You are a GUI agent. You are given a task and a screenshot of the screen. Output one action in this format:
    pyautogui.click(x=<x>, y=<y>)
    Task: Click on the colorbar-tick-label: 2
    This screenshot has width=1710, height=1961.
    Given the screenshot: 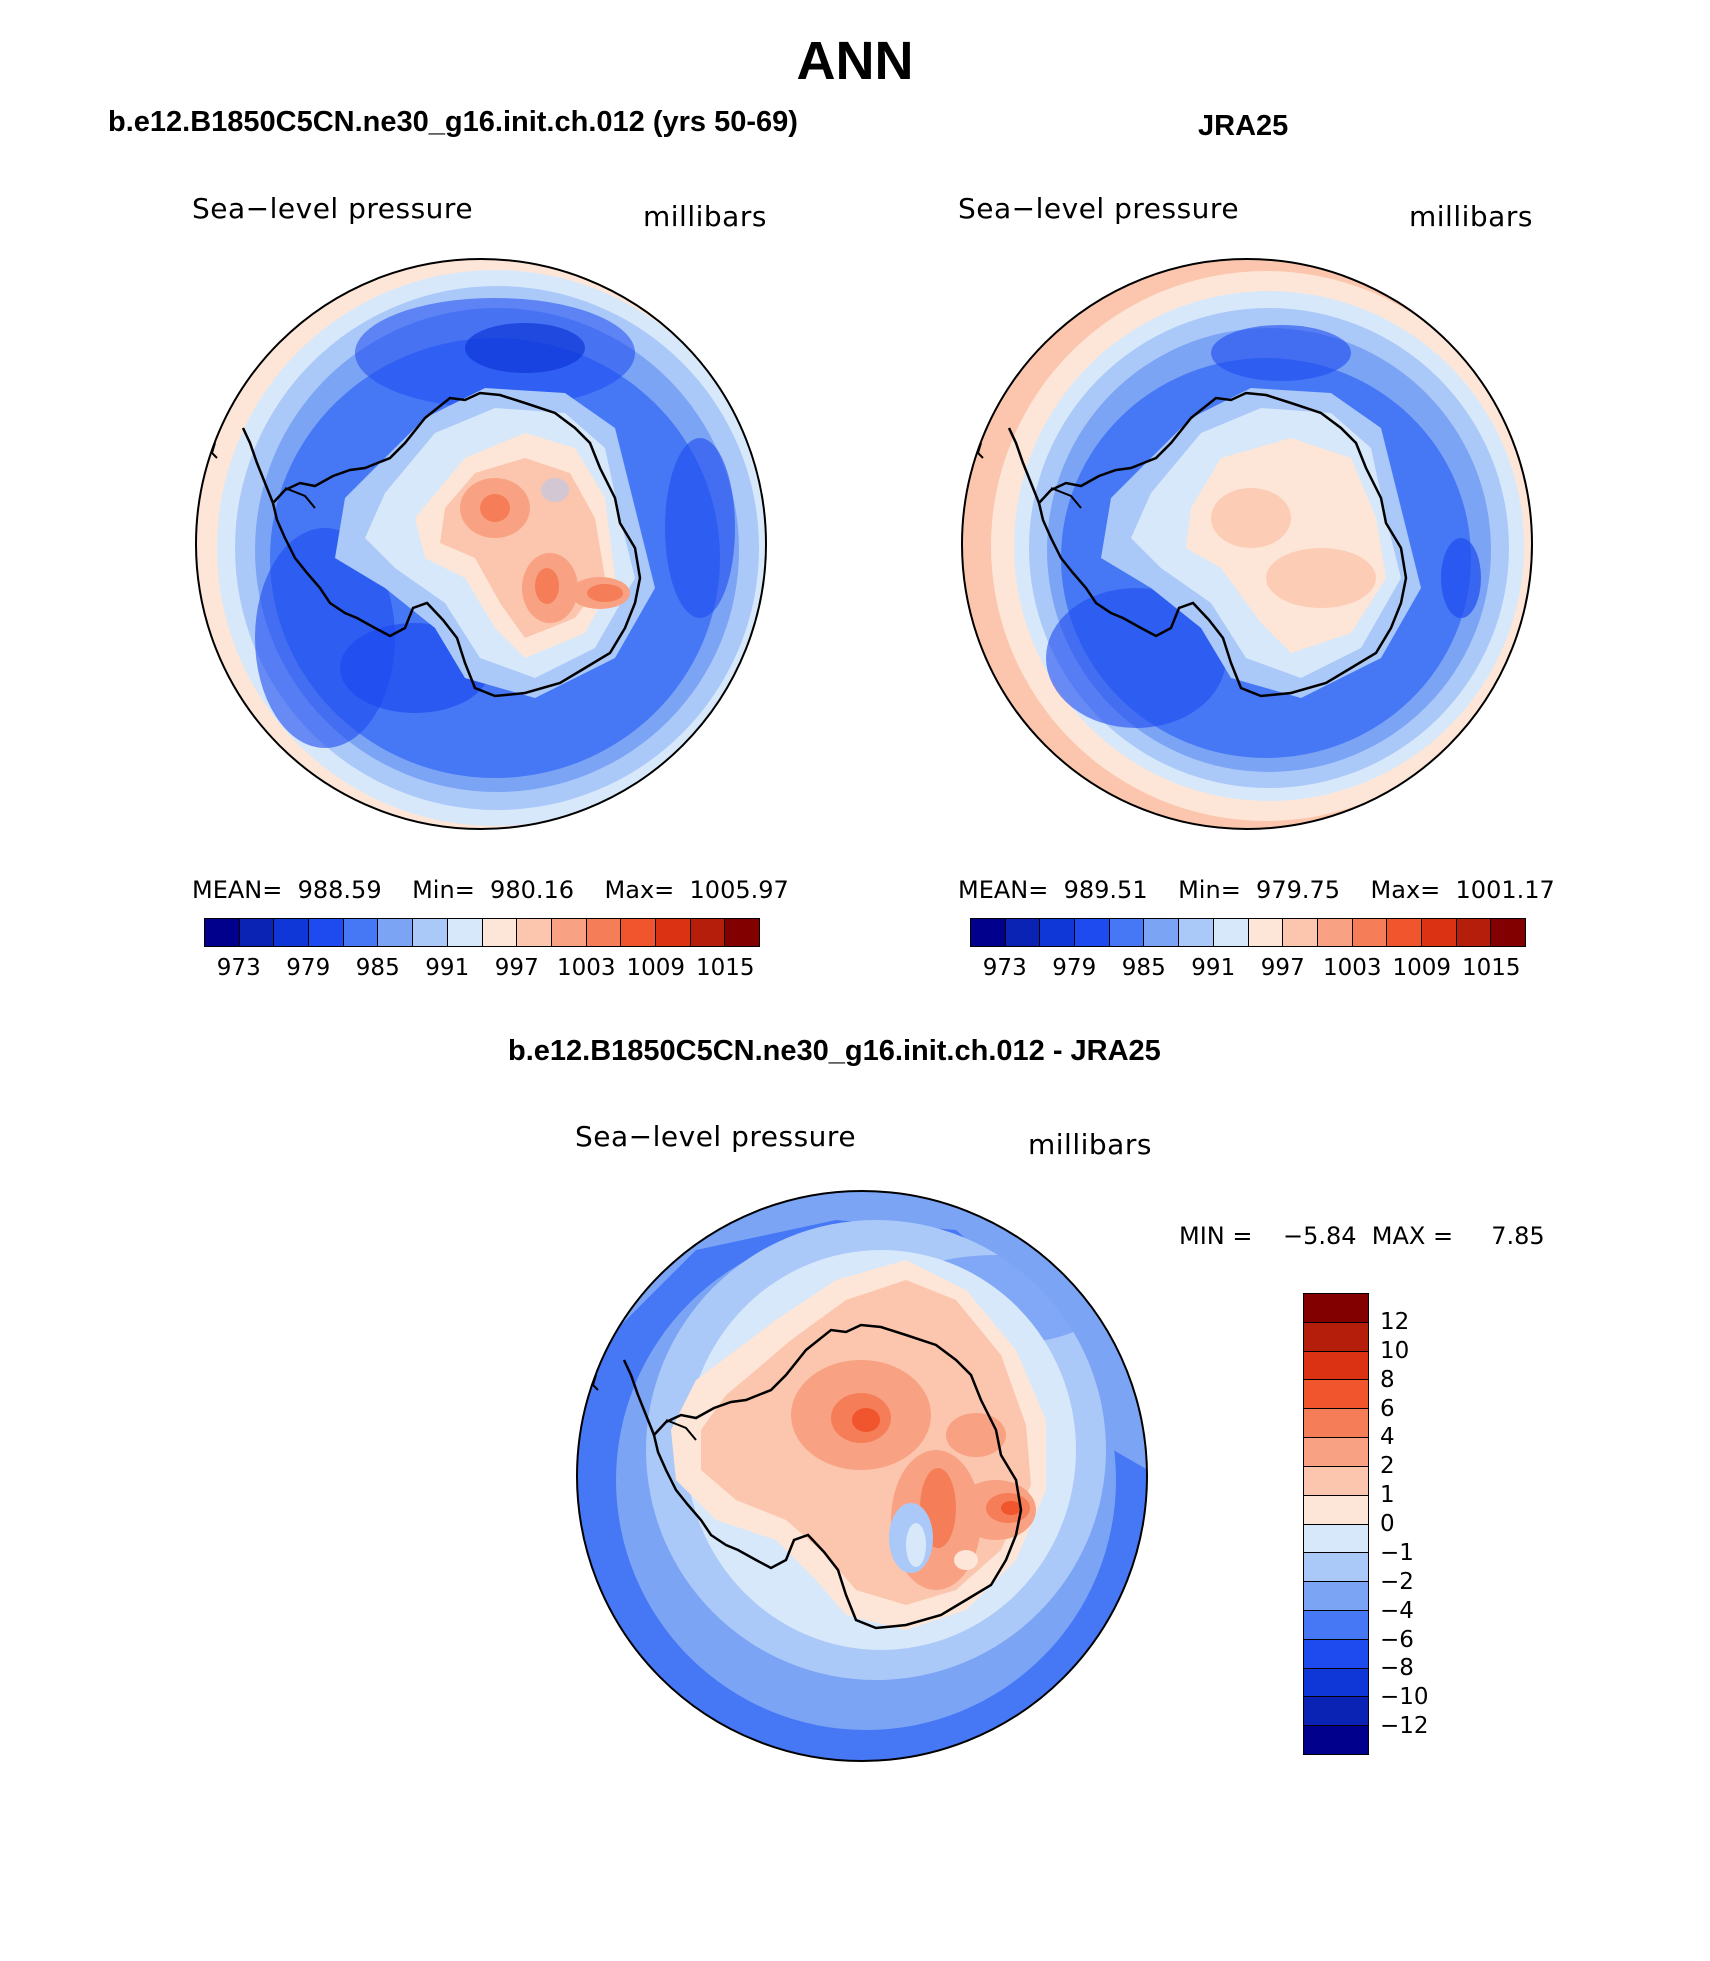 What is the action you would take?
    pyautogui.click(x=1387, y=1466)
    